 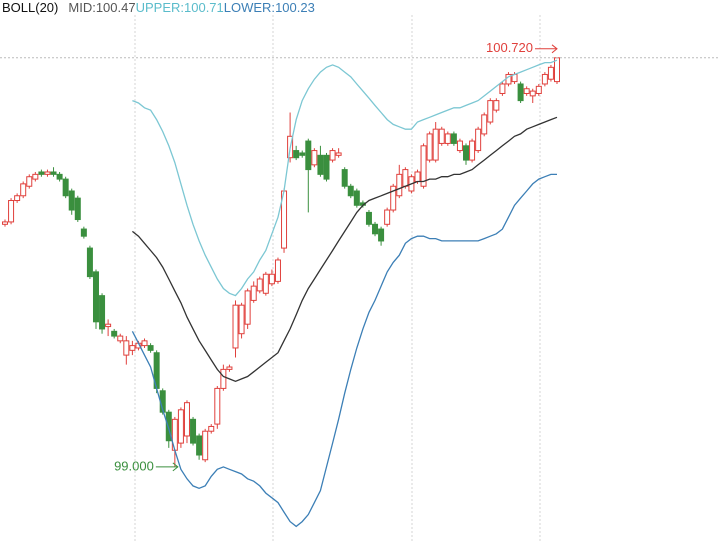 What do you see at coordinates (134, 465) in the screenshot?
I see `annotation-label: 99.000` at bounding box center [134, 465].